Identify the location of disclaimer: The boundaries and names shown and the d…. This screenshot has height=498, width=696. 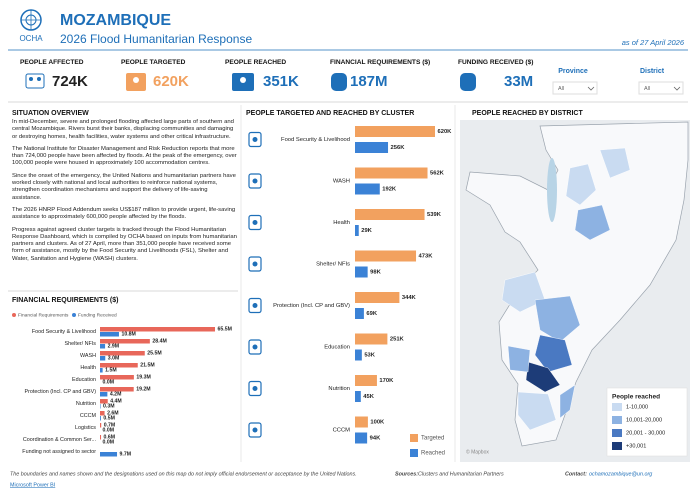
(183, 474).